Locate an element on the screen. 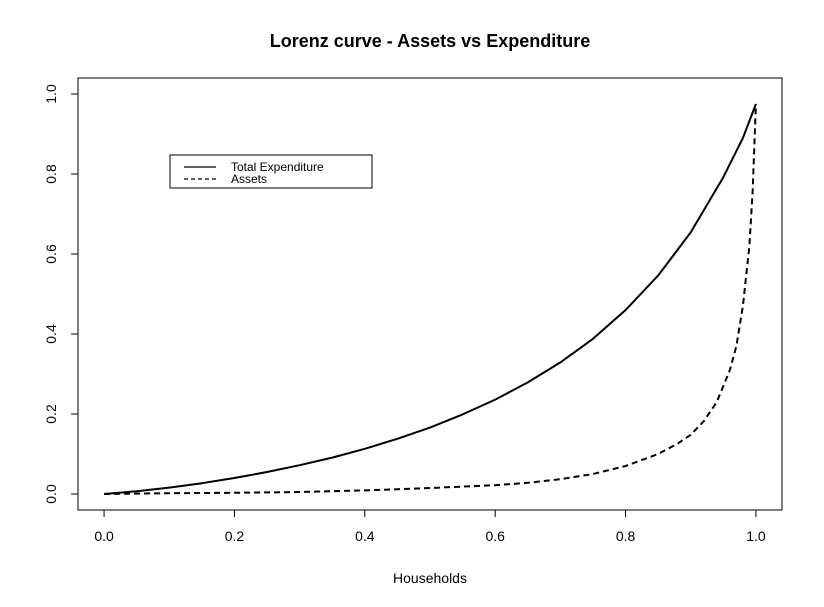 This screenshot has width=824, height=607. y-tick-label: 1.0 is located at coordinates (51, 94).